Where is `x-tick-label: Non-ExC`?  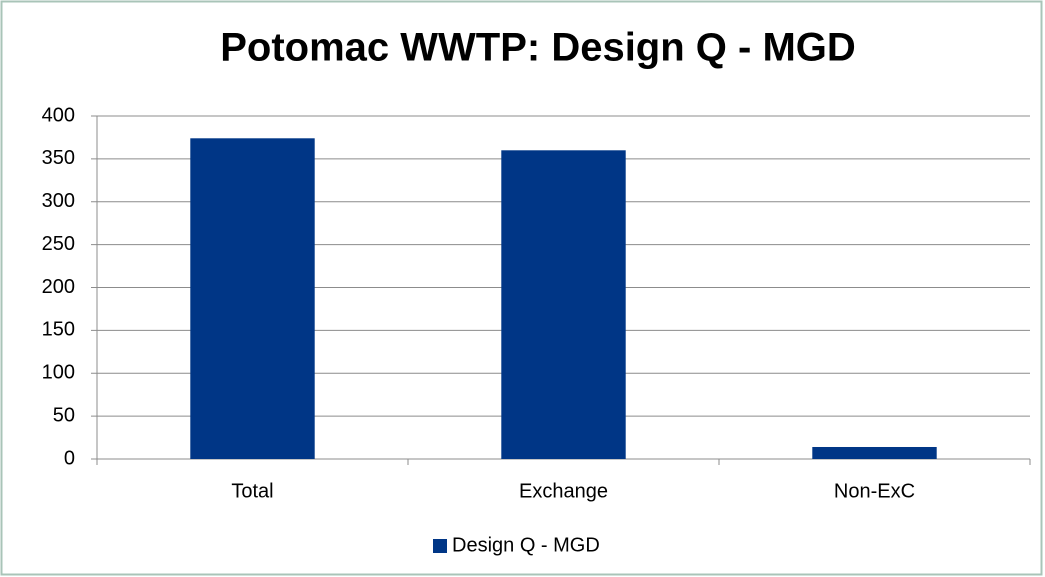
x-tick-label: Non-ExC is located at coordinates (874, 491).